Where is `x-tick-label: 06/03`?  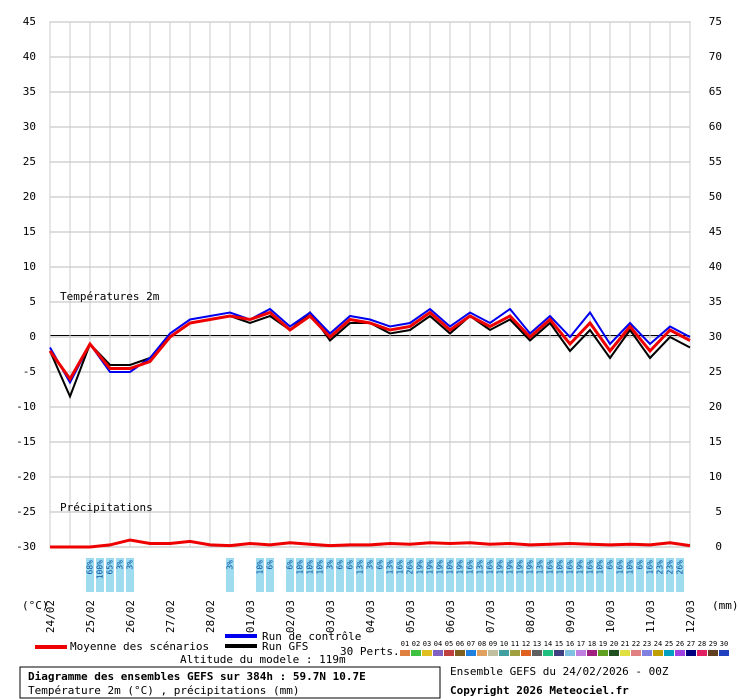 x-tick-label: 06/03 is located at coordinates (450, 616).